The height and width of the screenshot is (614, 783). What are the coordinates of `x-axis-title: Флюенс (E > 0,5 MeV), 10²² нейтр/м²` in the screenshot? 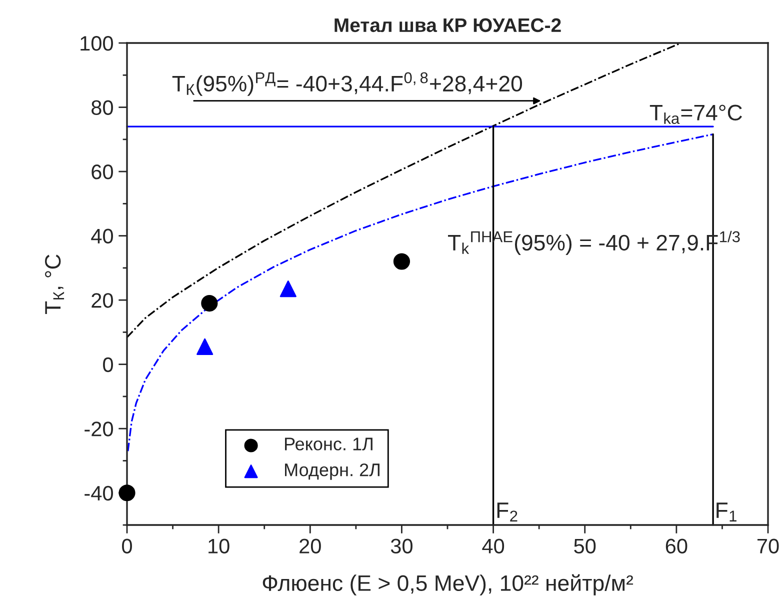 It's located at (448, 585).